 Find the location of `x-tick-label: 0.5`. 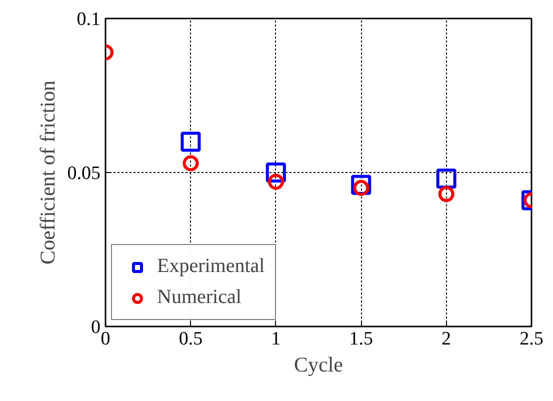

x-tick-label: 0.5 is located at coordinates (190, 339).